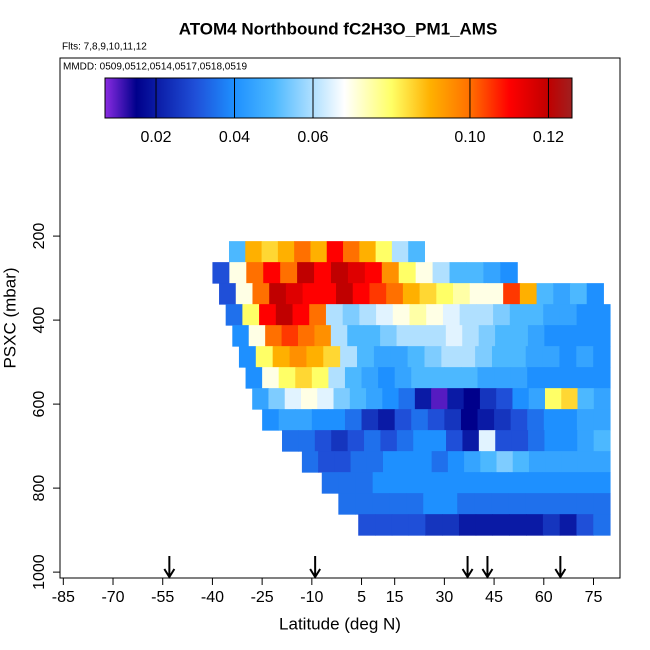 This screenshot has width=650, height=650. Describe the element at coordinates (444, 597) in the screenshot. I see `x-tick-label: 30` at that location.